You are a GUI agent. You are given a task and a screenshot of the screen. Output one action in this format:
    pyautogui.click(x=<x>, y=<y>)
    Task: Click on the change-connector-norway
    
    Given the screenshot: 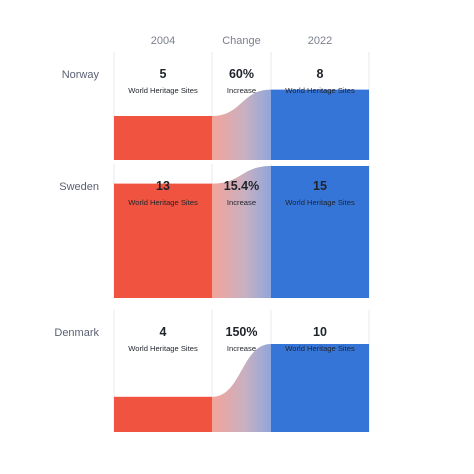 What is the action you would take?
    pyautogui.click(x=241, y=124)
    